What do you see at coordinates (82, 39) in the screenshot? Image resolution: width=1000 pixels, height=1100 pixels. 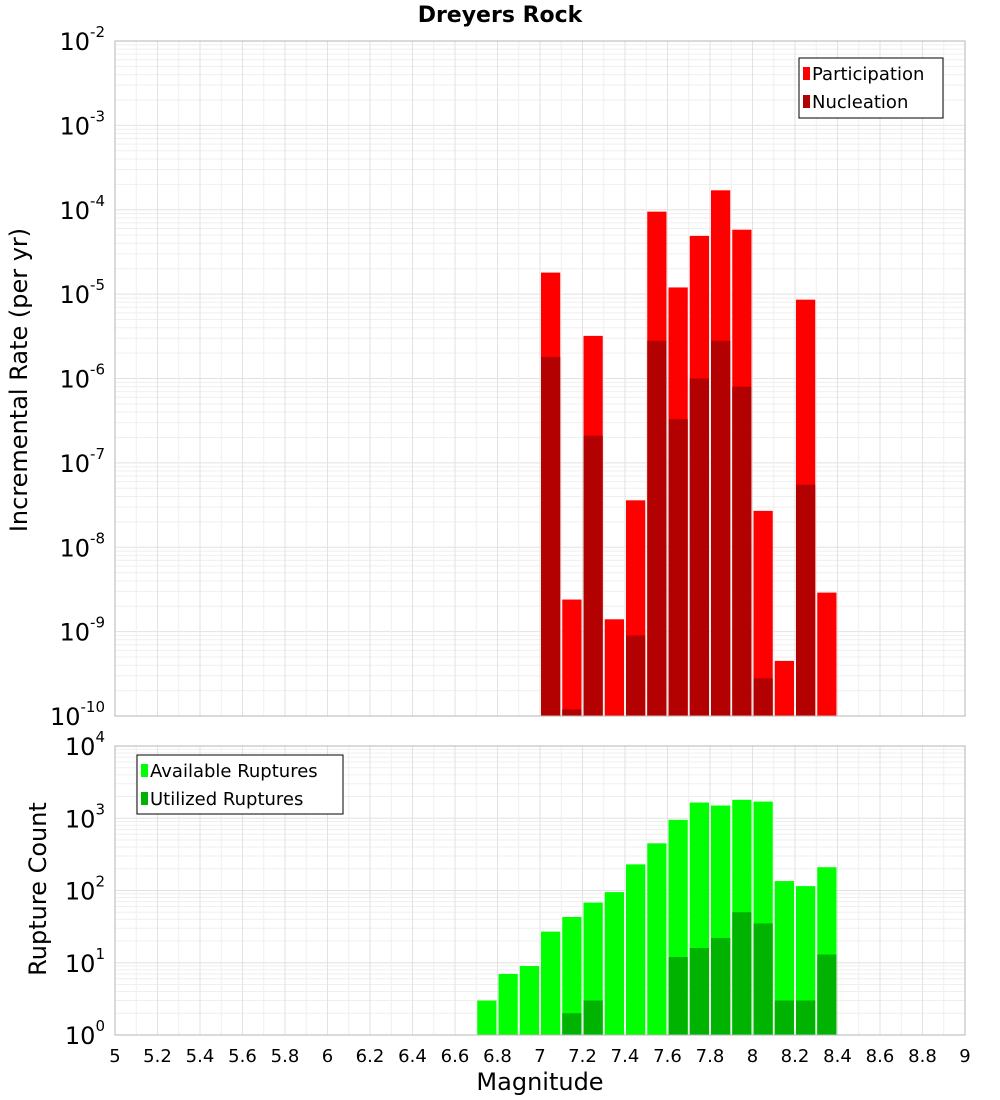 I see `y-tick-label: 10⁻²` at bounding box center [82, 39].